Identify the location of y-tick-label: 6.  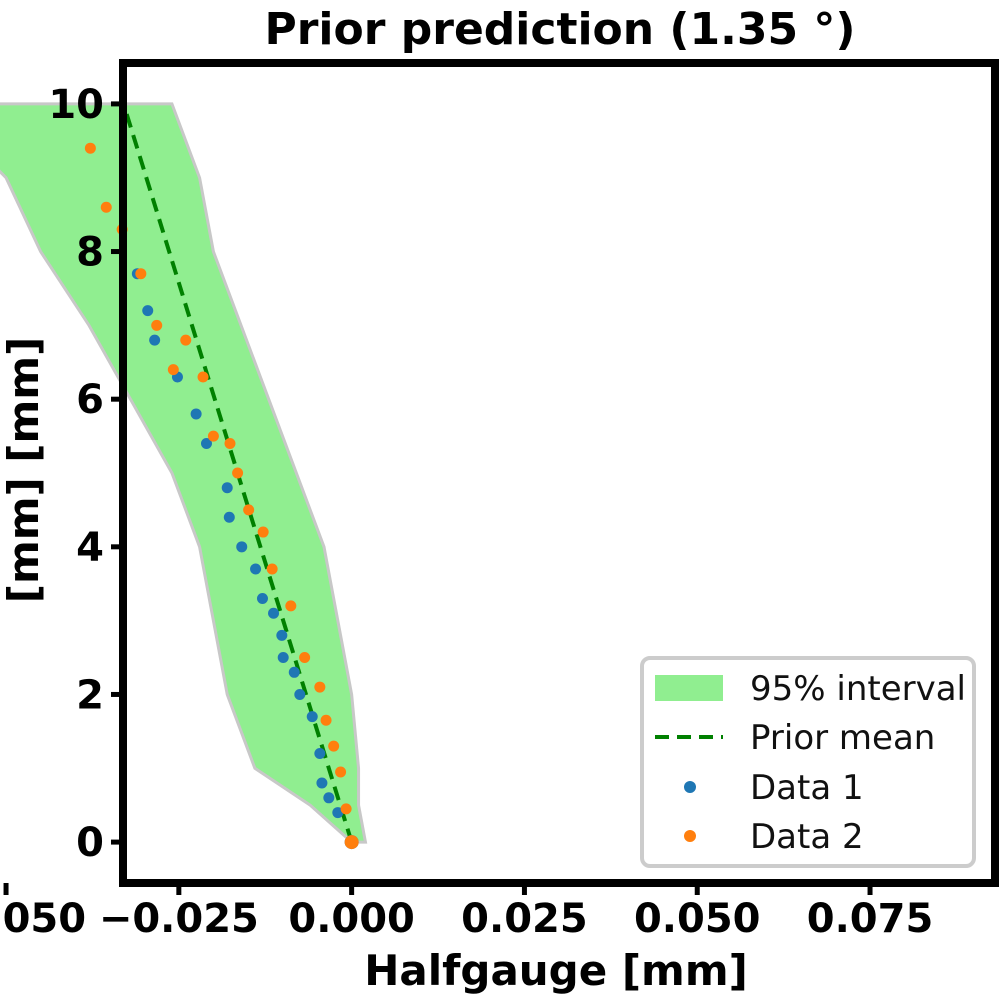
(90, 400).